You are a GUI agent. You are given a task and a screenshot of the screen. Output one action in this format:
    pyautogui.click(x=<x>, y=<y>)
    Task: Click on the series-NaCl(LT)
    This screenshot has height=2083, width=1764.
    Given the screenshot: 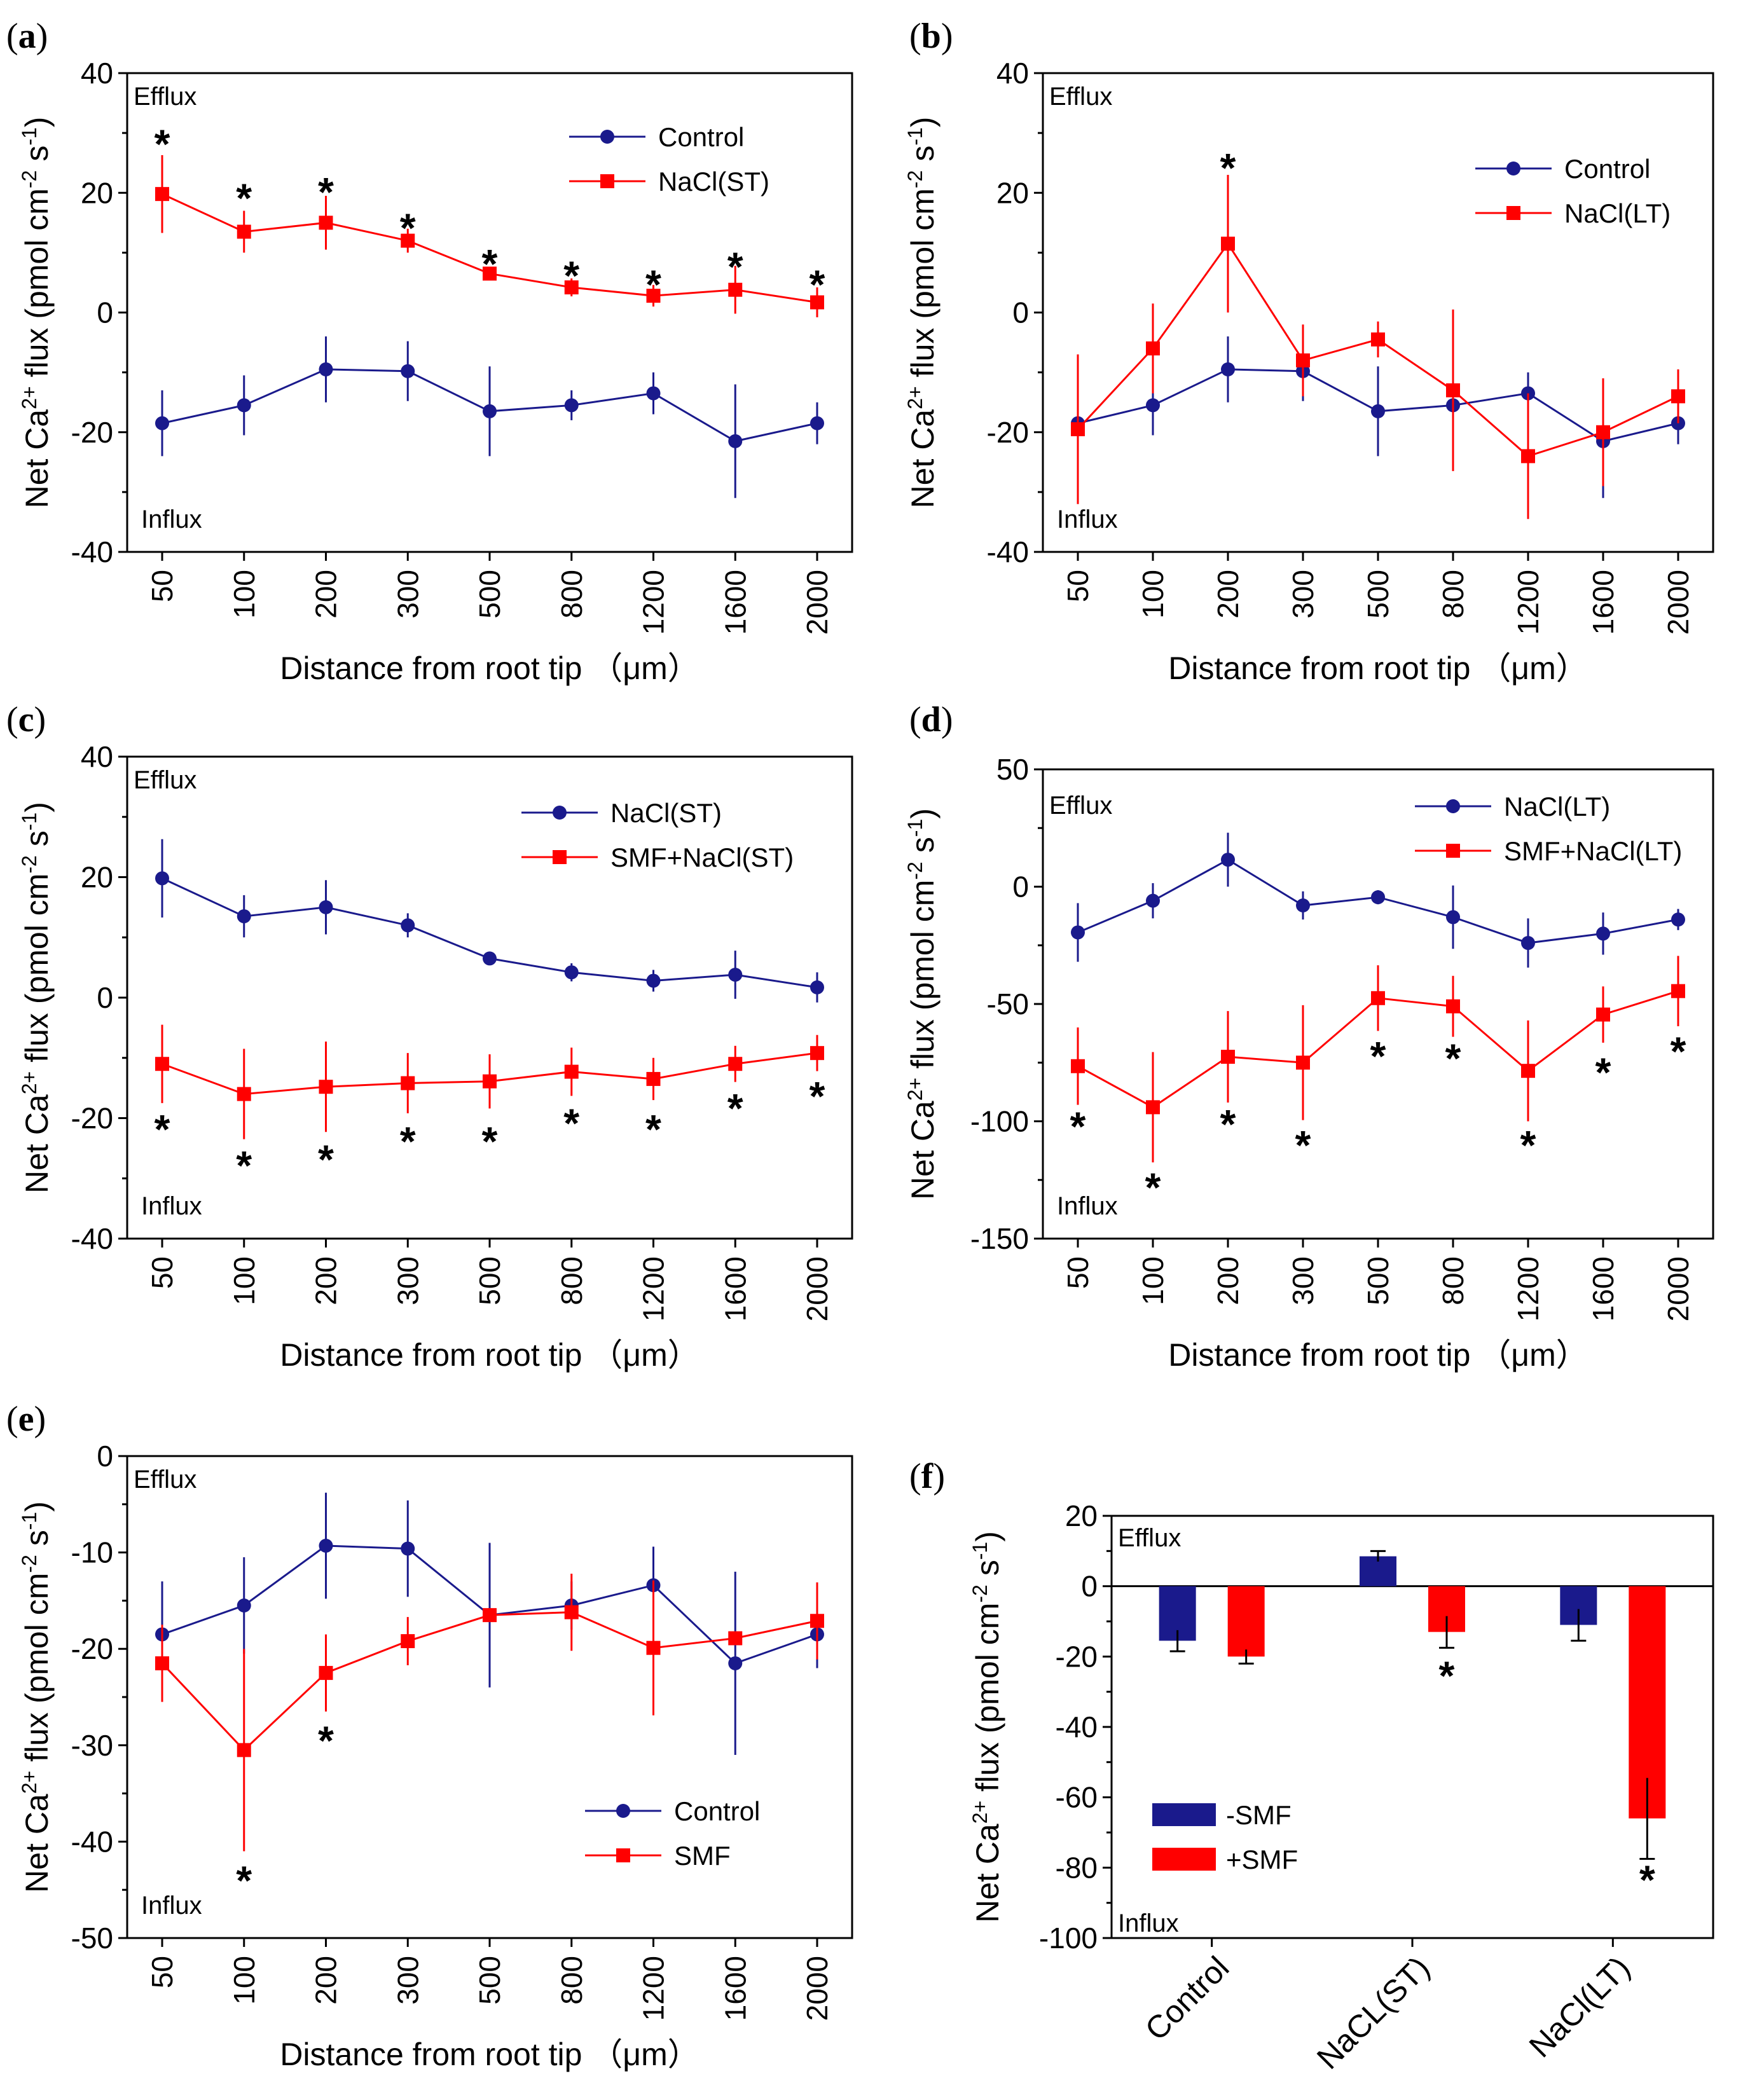 What is the action you would take?
    pyautogui.click(x=1378, y=900)
    